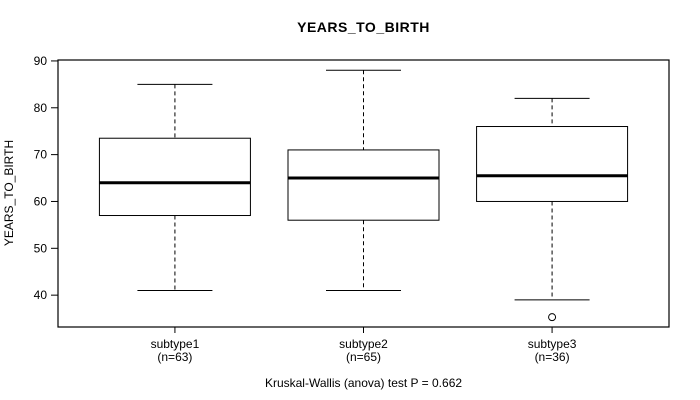 Image resolution: width=700 pixels, height=400 pixels. What do you see at coordinates (552, 357) in the screenshot?
I see `x-sublabel-subtype3: (n=36)` at bounding box center [552, 357].